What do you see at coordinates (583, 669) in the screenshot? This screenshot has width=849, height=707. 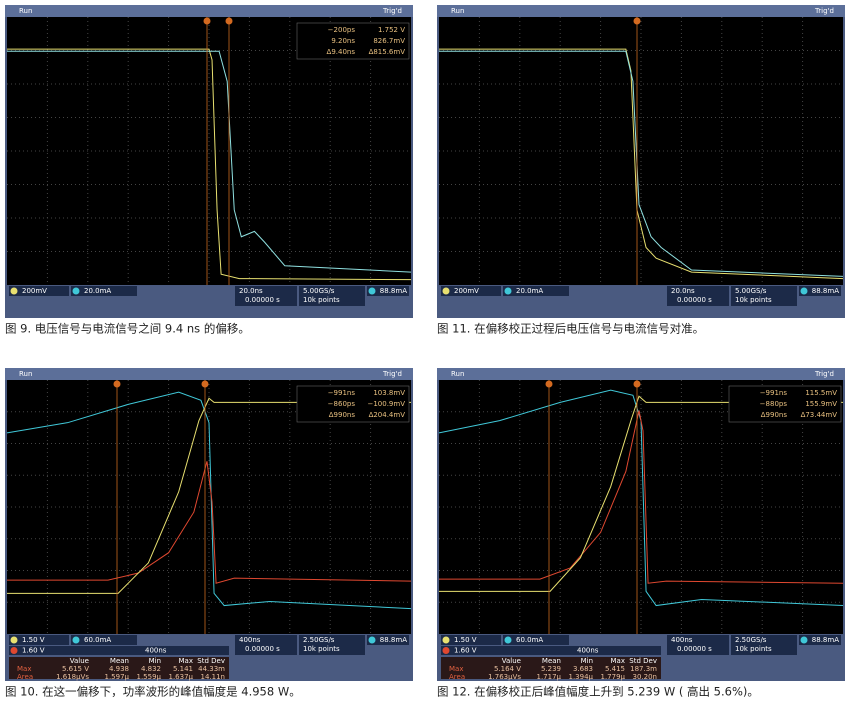 I see `measure-cell: 3.683` at bounding box center [583, 669].